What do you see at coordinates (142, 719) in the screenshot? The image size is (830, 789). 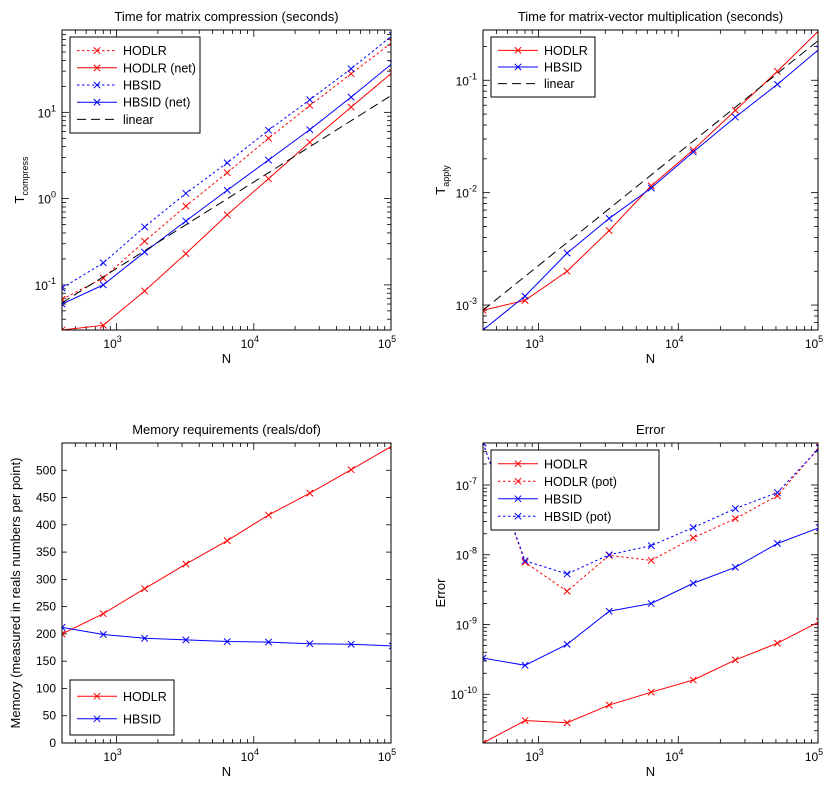 I see `legend-label: HBSID` at bounding box center [142, 719].